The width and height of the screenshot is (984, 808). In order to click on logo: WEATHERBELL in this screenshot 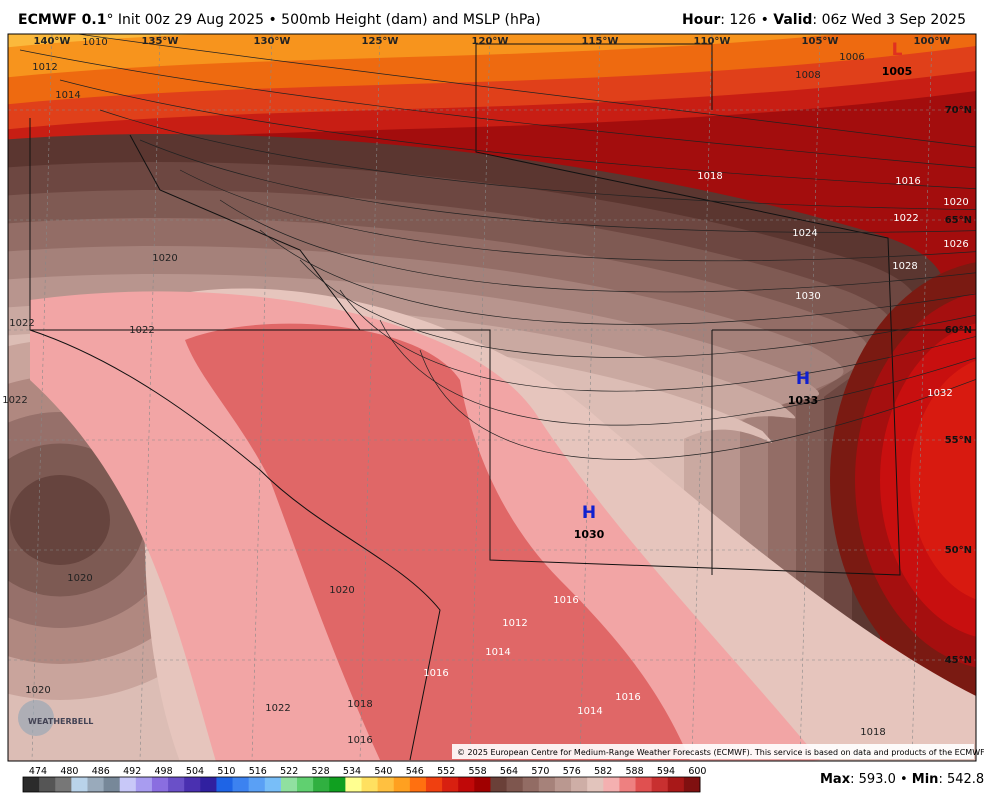, I will do `click(60, 721)`.